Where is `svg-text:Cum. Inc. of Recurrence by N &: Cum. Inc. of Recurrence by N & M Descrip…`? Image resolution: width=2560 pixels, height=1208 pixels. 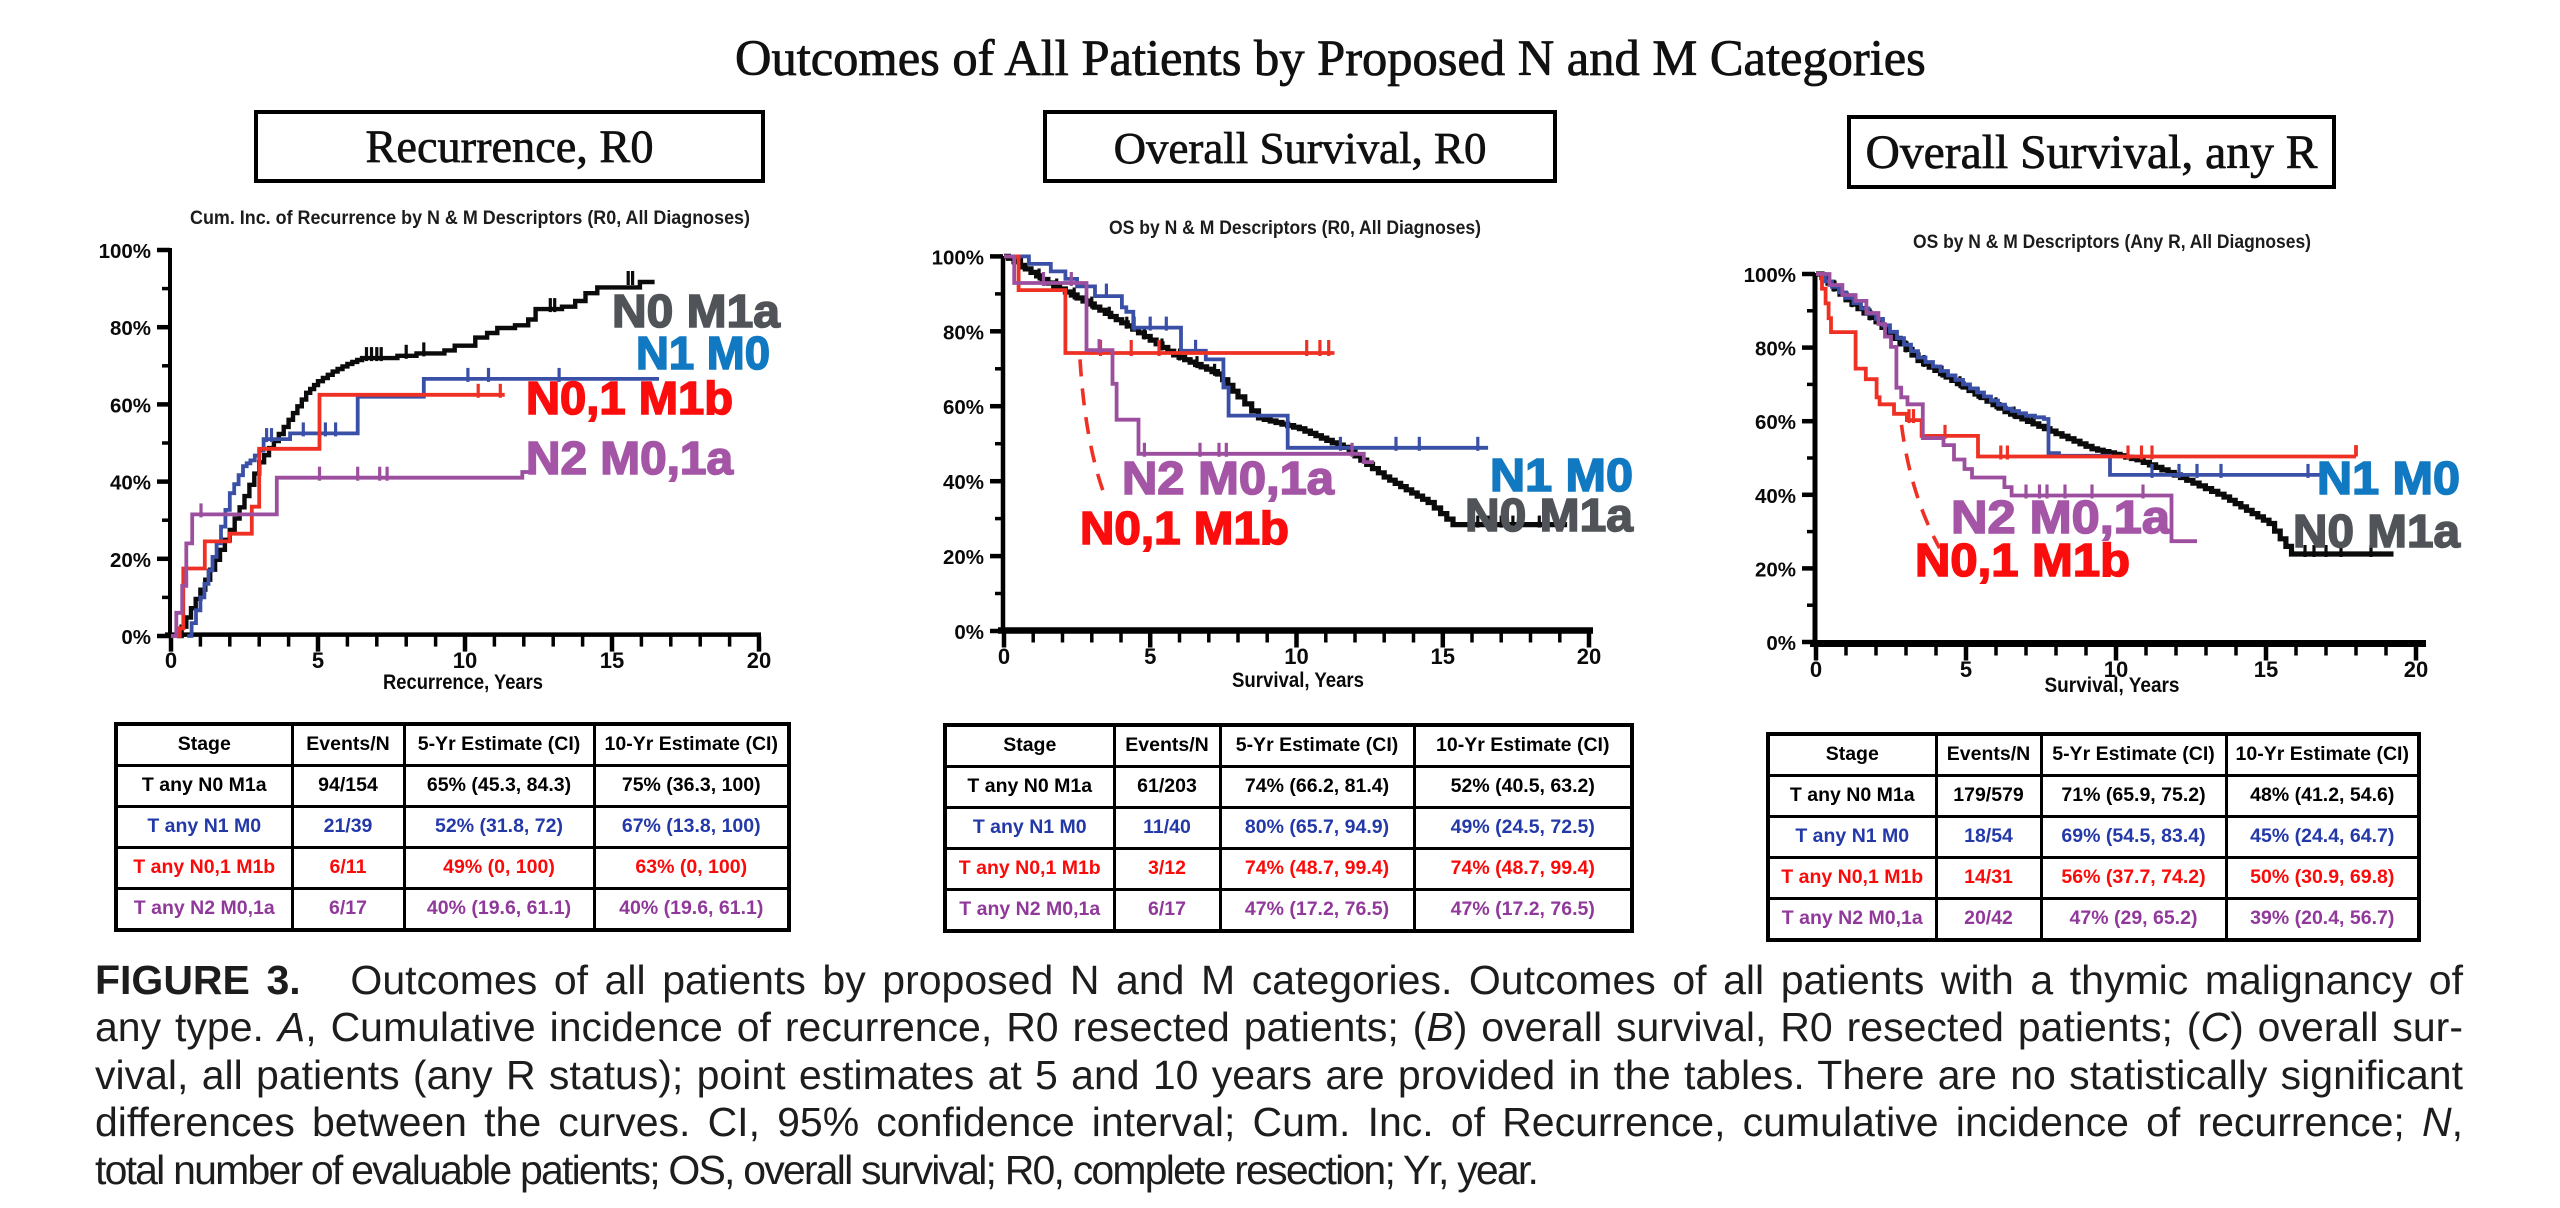 svg-text:Cum. Inc. of Recurrence by N &: Cum. Inc. of Recurrence by N & M Descrip… is located at coordinates (470, 218).